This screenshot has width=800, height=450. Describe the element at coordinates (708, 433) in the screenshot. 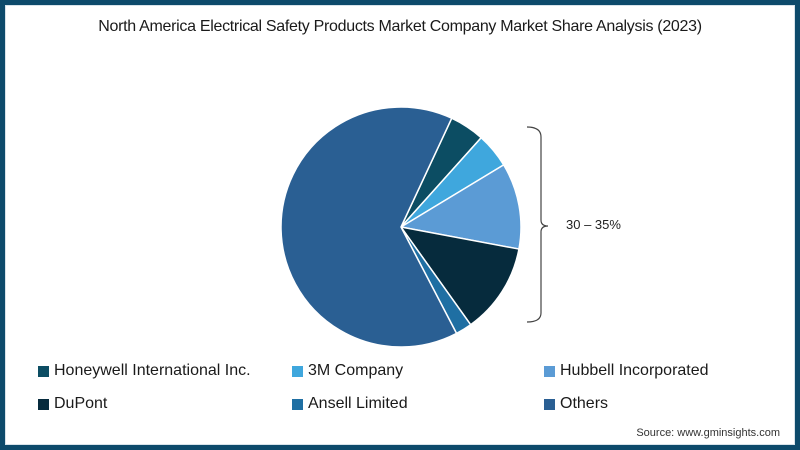

I see `source-note: Source: www.gminsights.com` at that location.